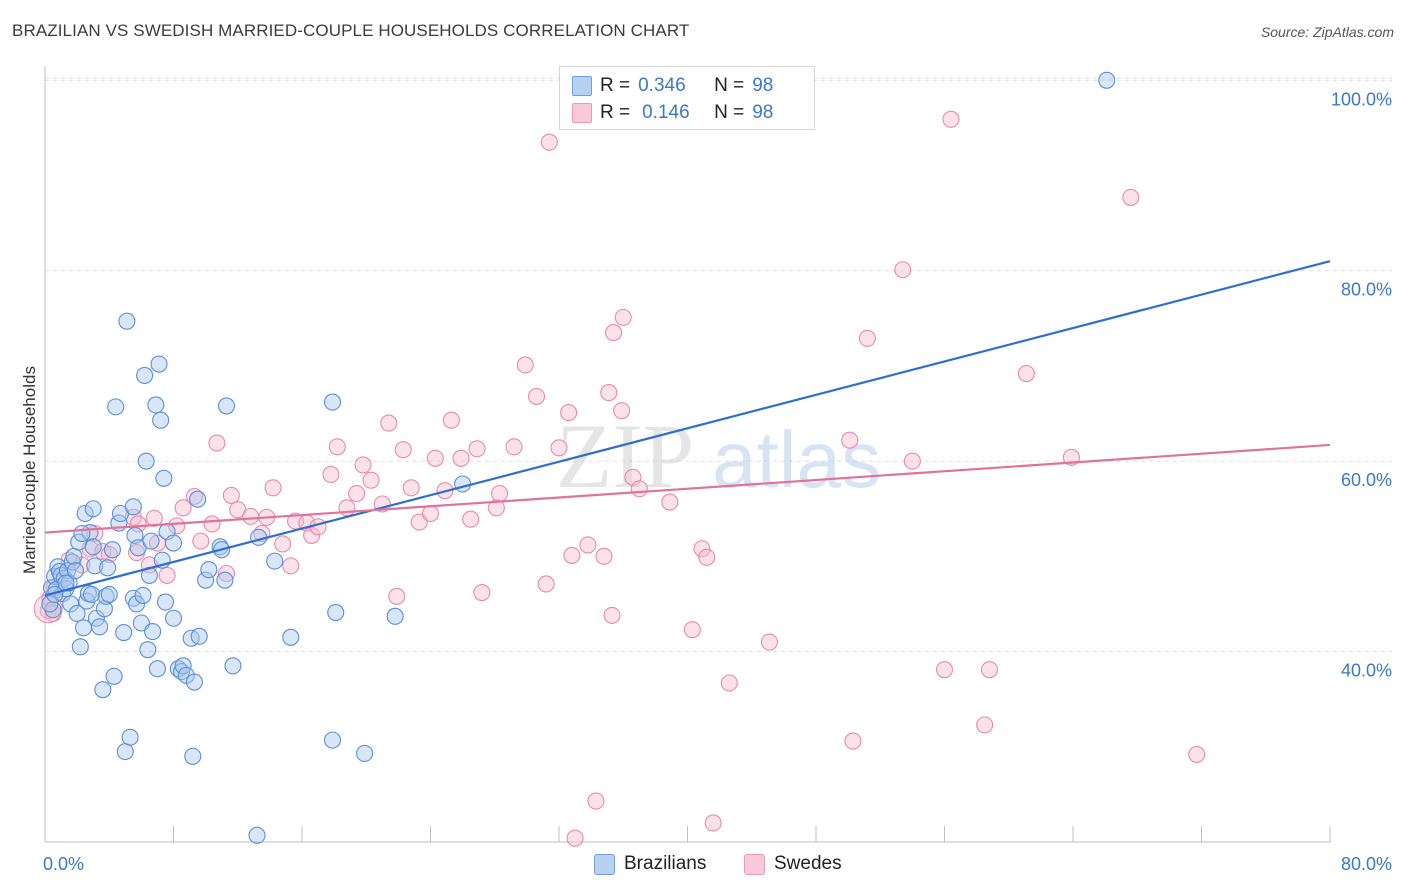 This screenshot has height=892, width=1406. I want to click on legend-r-value-brazilians: 0.346, so click(662, 85).